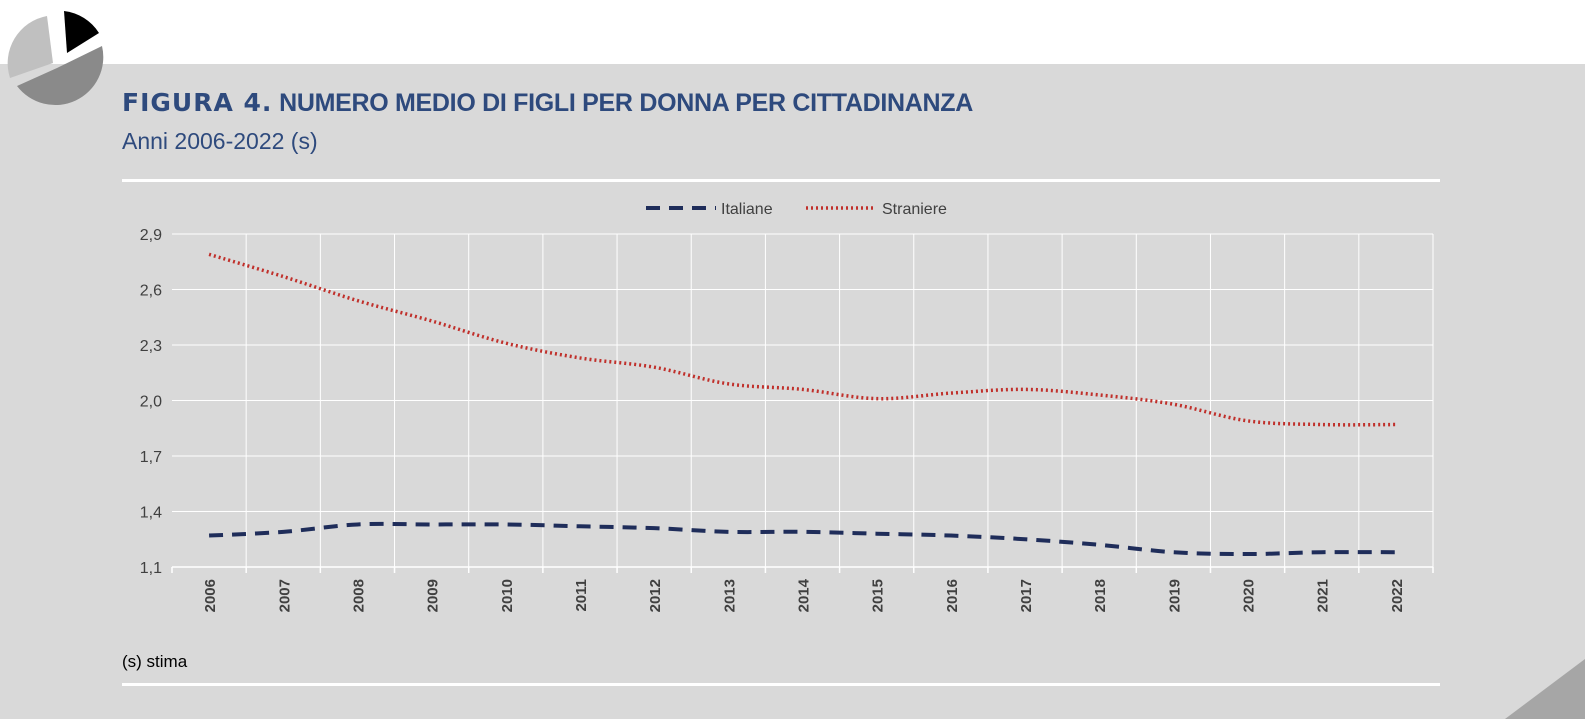 This screenshot has height=719, width=1585. What do you see at coordinates (210, 595) in the screenshot?
I see `x-tick-label: 2006` at bounding box center [210, 595].